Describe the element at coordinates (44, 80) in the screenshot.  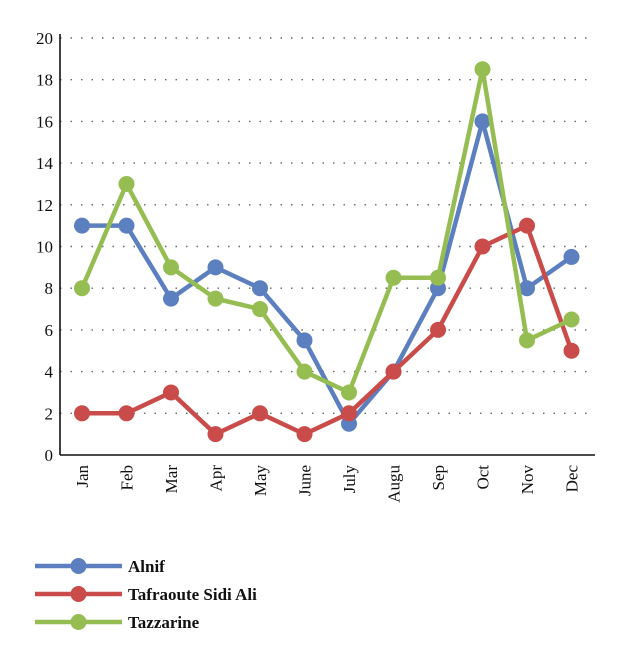
I see `y-tick-label-18: 18` at that location.